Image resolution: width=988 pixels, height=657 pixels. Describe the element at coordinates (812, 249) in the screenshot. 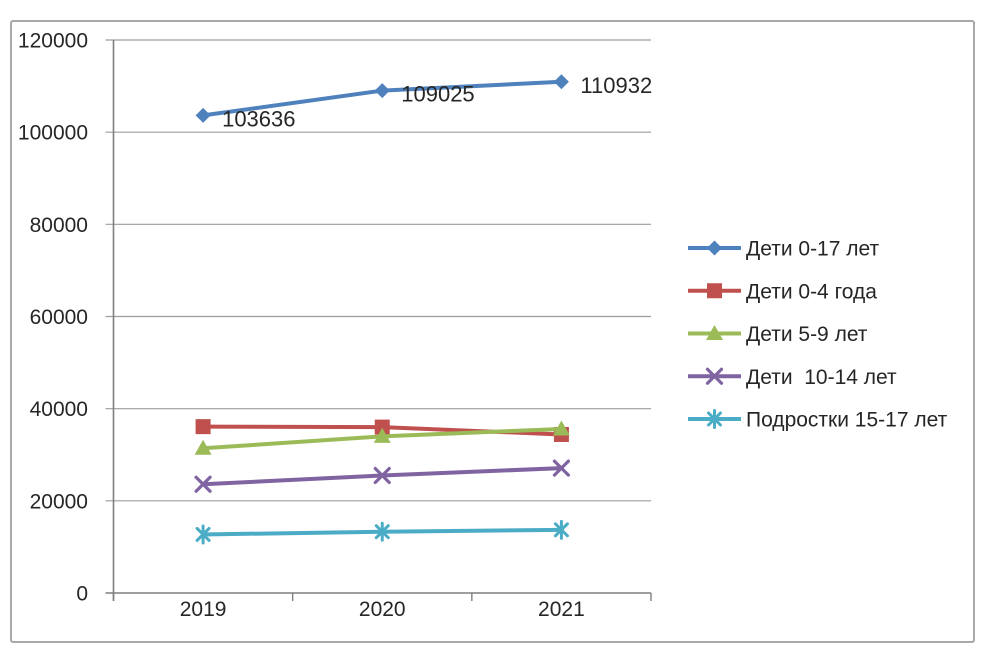

I see `legend-label: Дети 0-17 лет` at that location.